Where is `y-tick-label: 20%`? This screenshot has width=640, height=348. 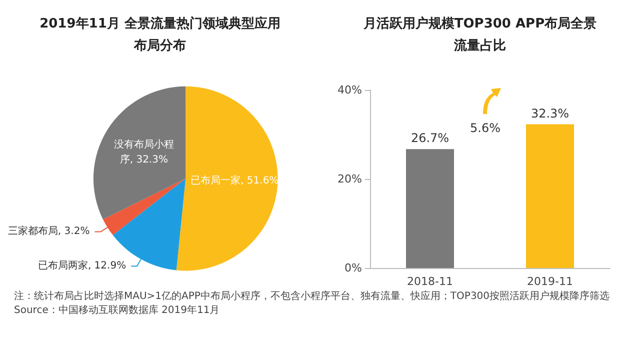
y-tick-label: 20% is located at coordinates (350, 179).